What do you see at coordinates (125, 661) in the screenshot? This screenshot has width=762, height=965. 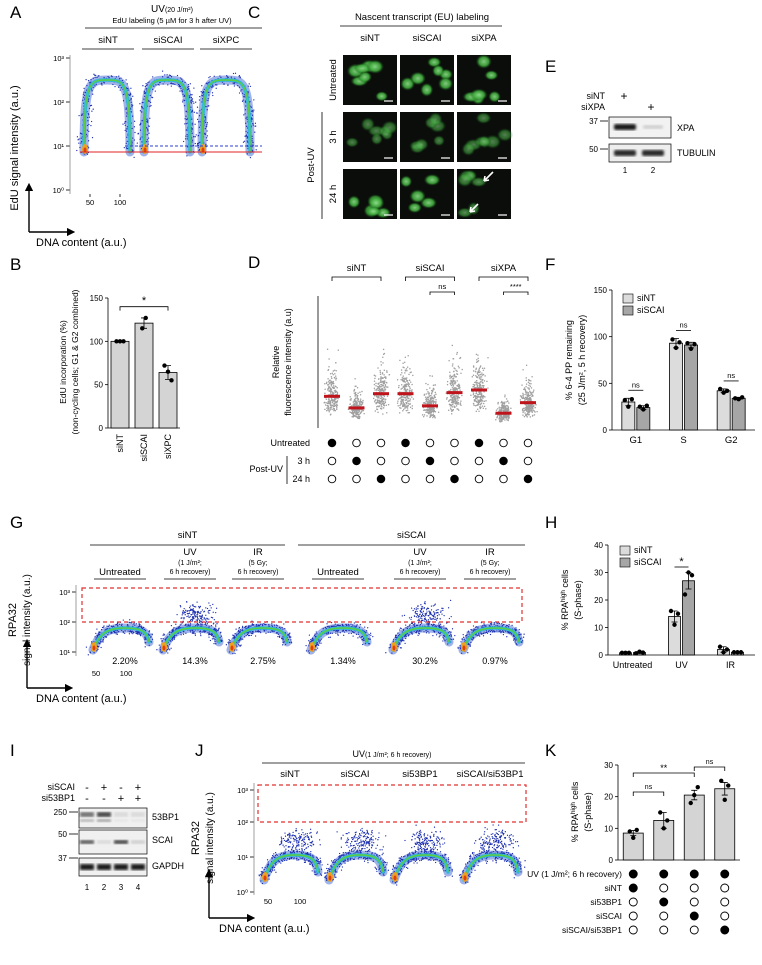 I see `percentage: 2.20%` at bounding box center [125, 661].